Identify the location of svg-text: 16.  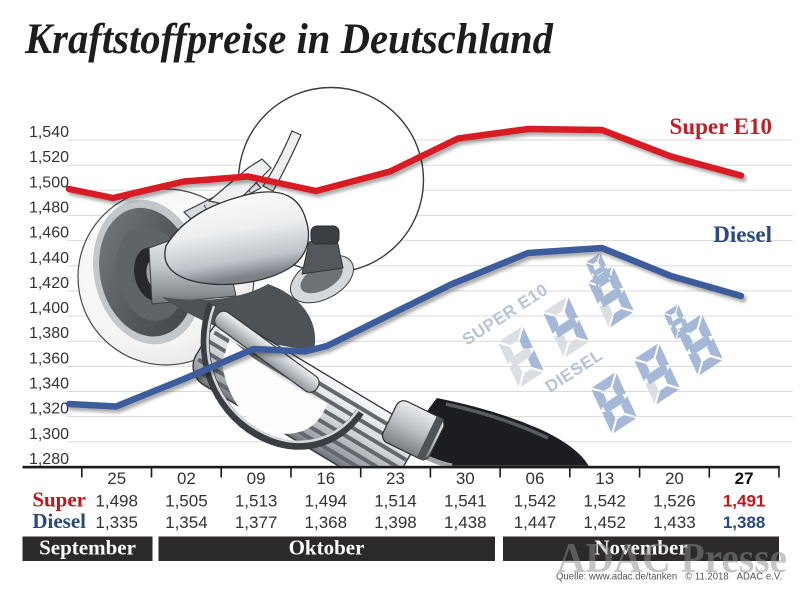
(325, 478).